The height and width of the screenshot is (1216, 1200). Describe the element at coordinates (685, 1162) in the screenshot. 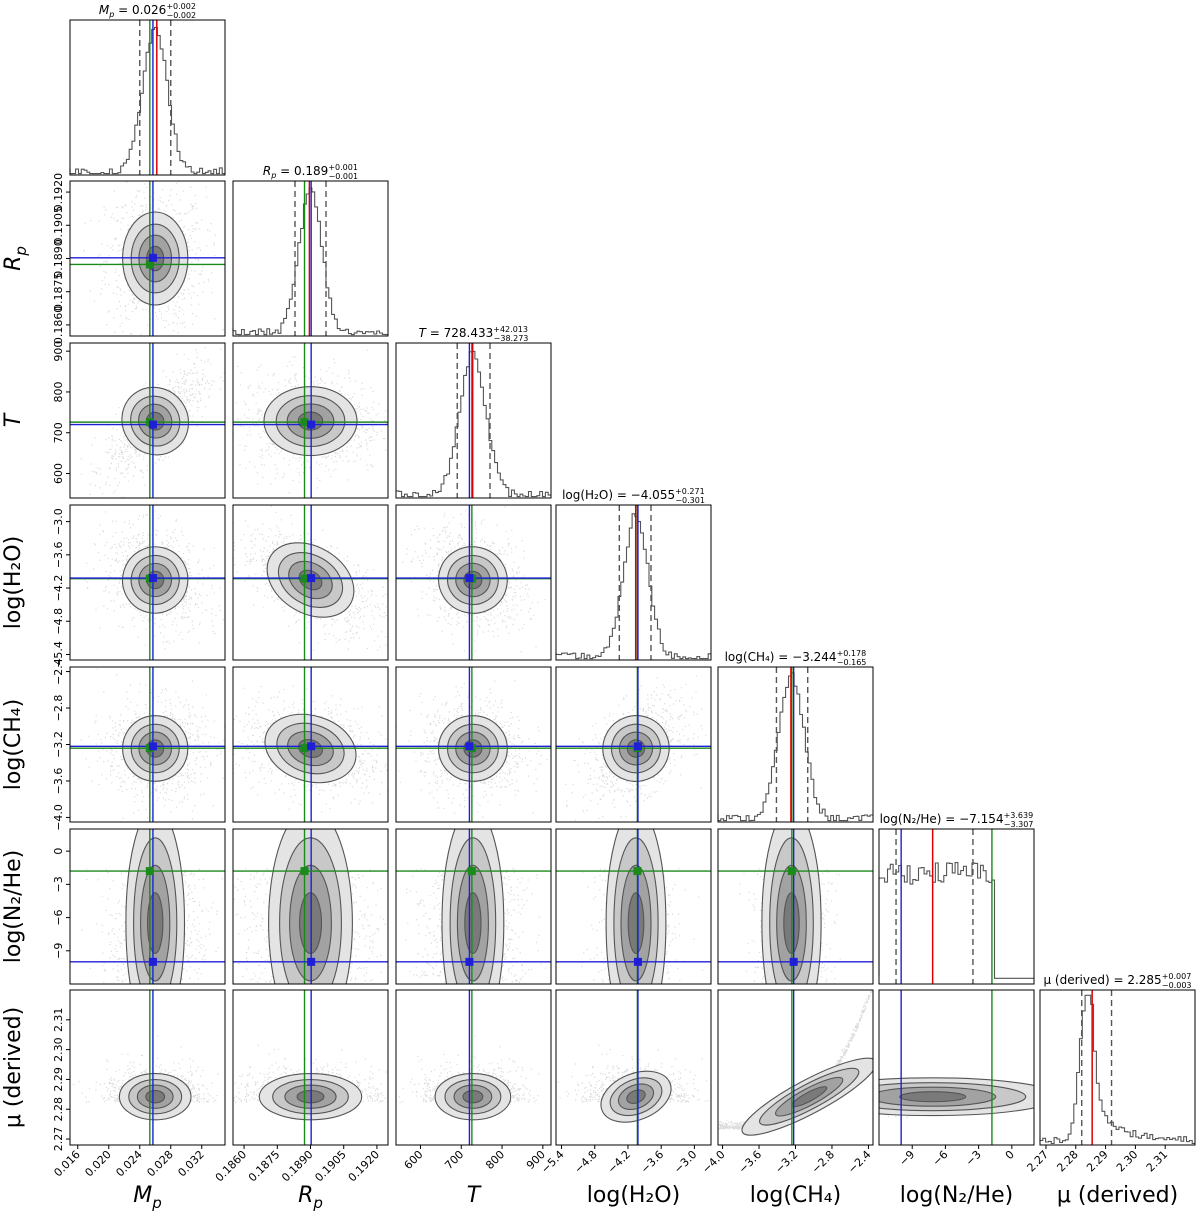

I see `x-tick-label: −3.0` at that location.